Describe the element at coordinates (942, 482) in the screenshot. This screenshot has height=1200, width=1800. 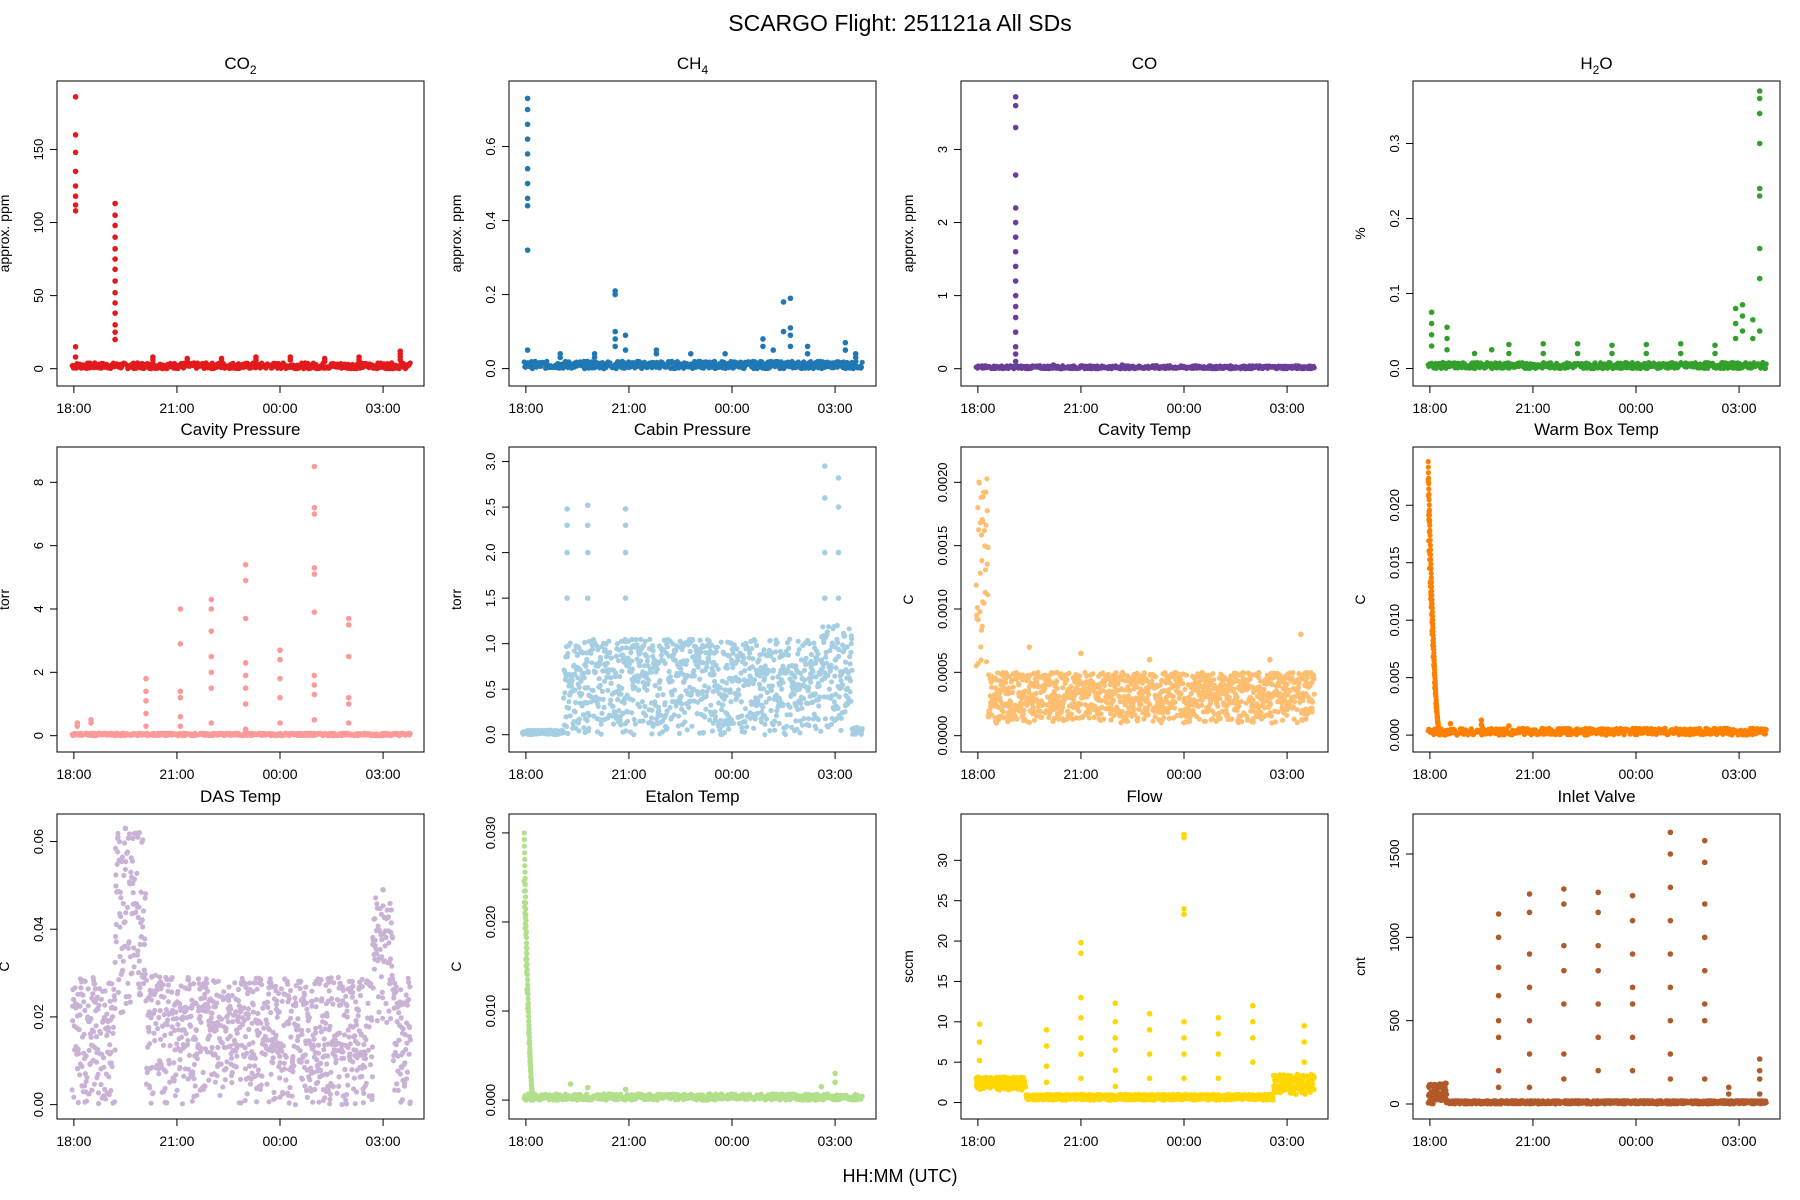
I see `y-tick-label: 0.0020` at that location.